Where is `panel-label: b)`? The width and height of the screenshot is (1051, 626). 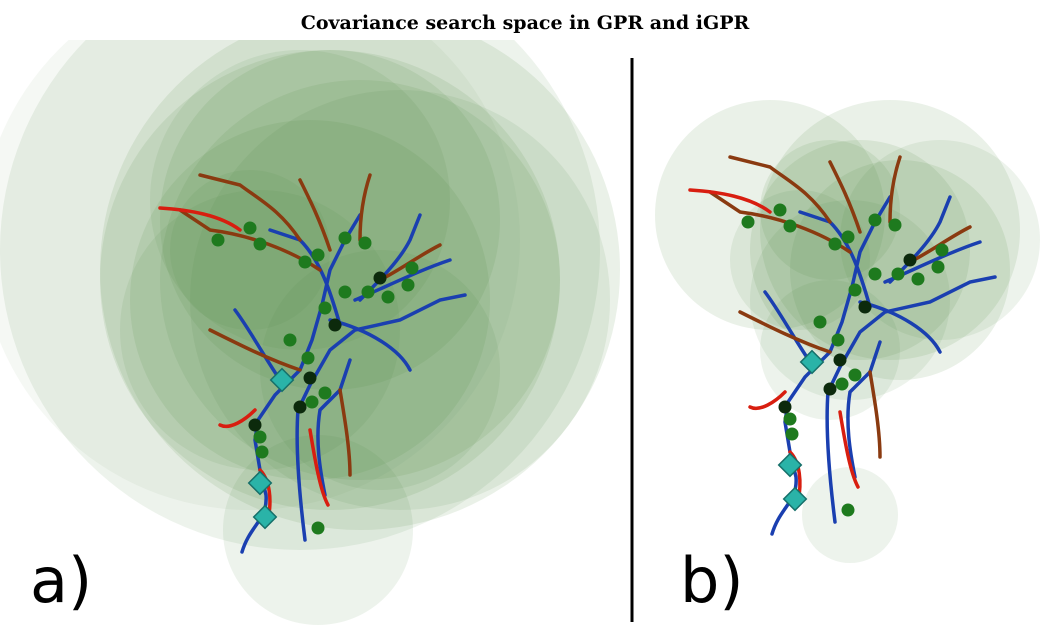 panel-label: b) is located at coordinates (712, 580).